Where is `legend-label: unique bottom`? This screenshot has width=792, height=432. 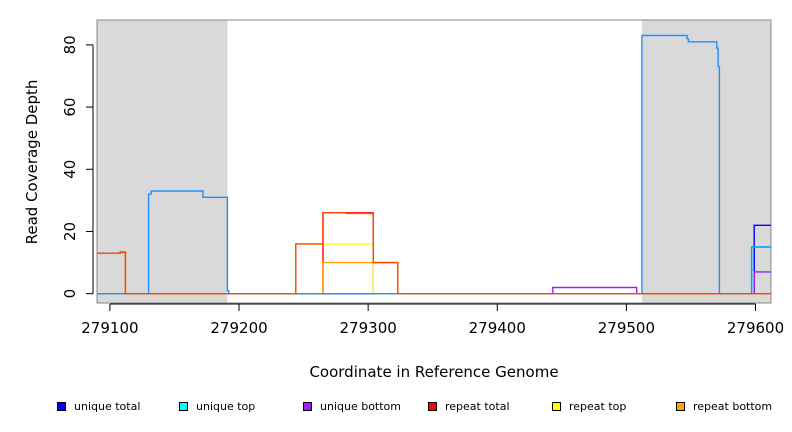
legend-label: unique bottom is located at coordinates (361, 406).